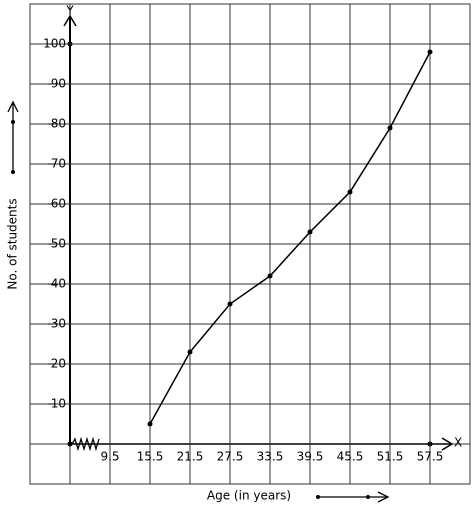 The height and width of the screenshot is (510, 474). I want to click on y-tick-label: 40, so click(58, 284).